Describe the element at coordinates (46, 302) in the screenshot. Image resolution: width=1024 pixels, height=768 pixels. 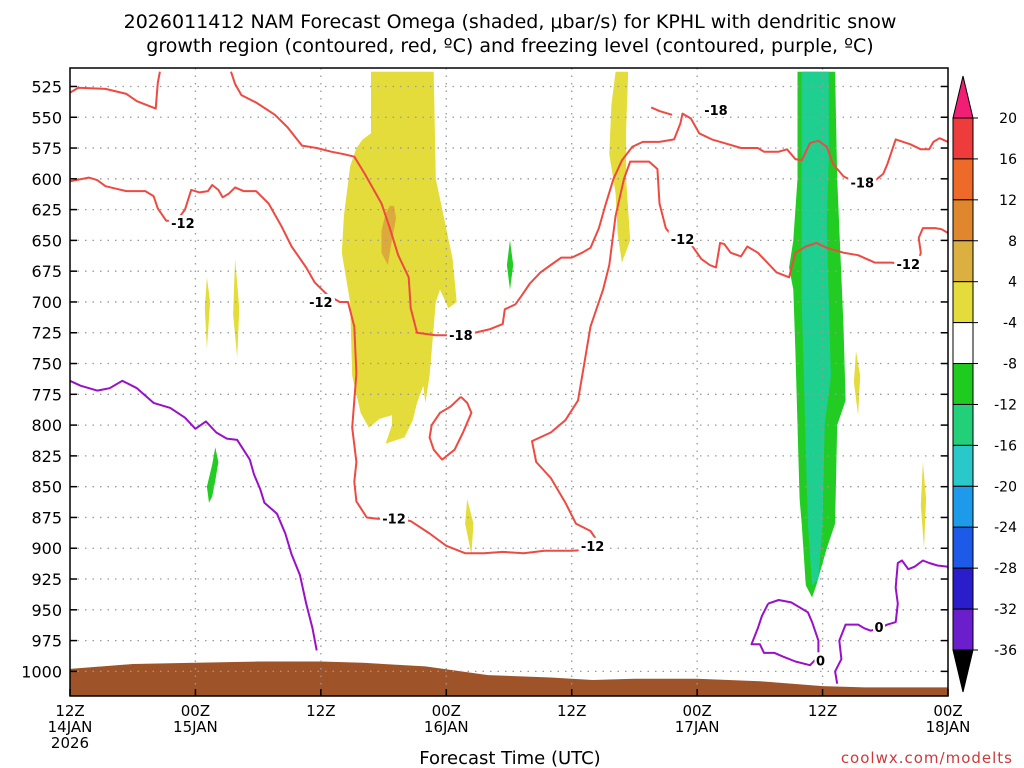
I see `y-tick-label: 700` at that location.